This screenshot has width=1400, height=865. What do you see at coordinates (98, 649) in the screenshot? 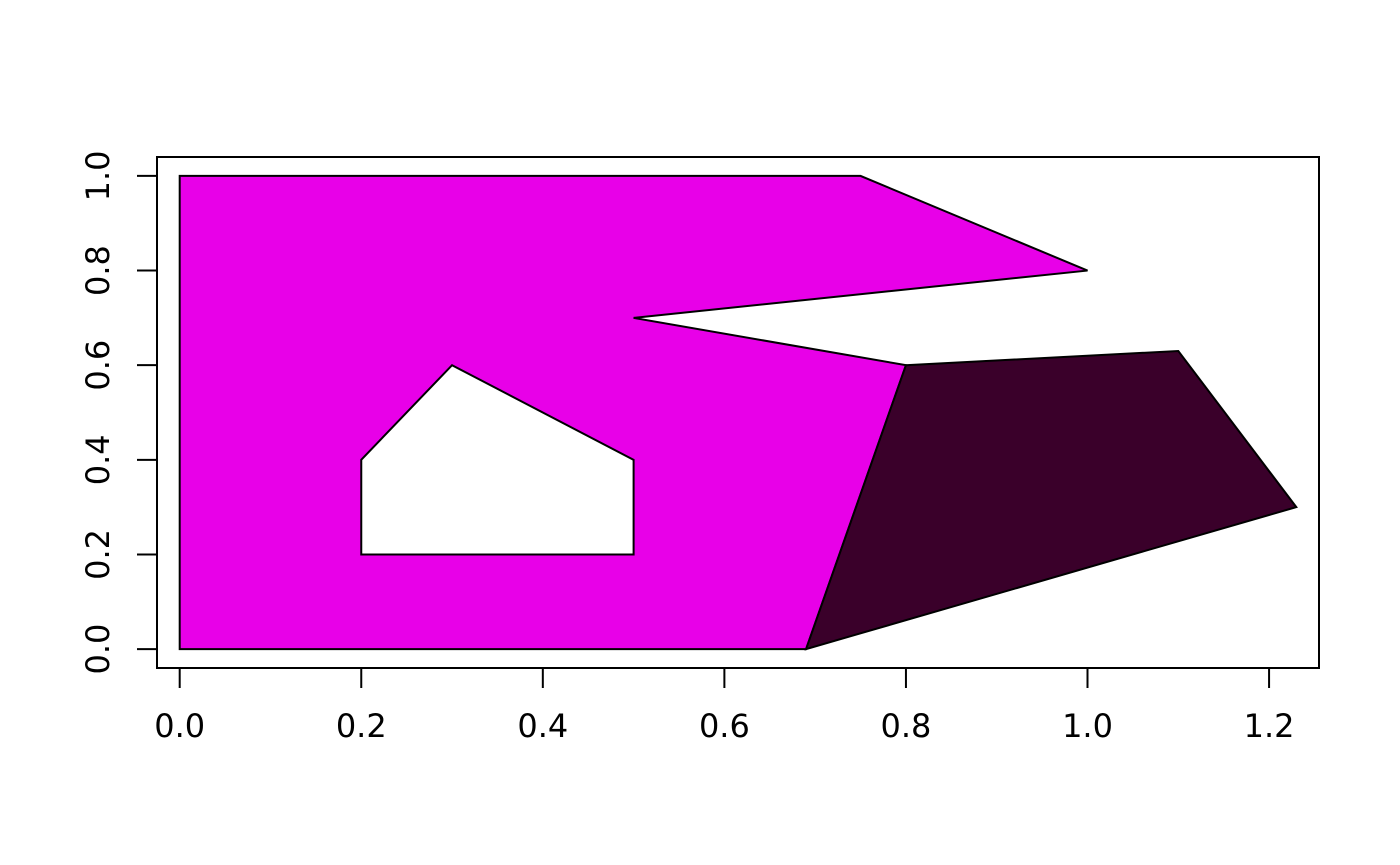
I see `y-tick-label: 0.0` at bounding box center [98, 649].